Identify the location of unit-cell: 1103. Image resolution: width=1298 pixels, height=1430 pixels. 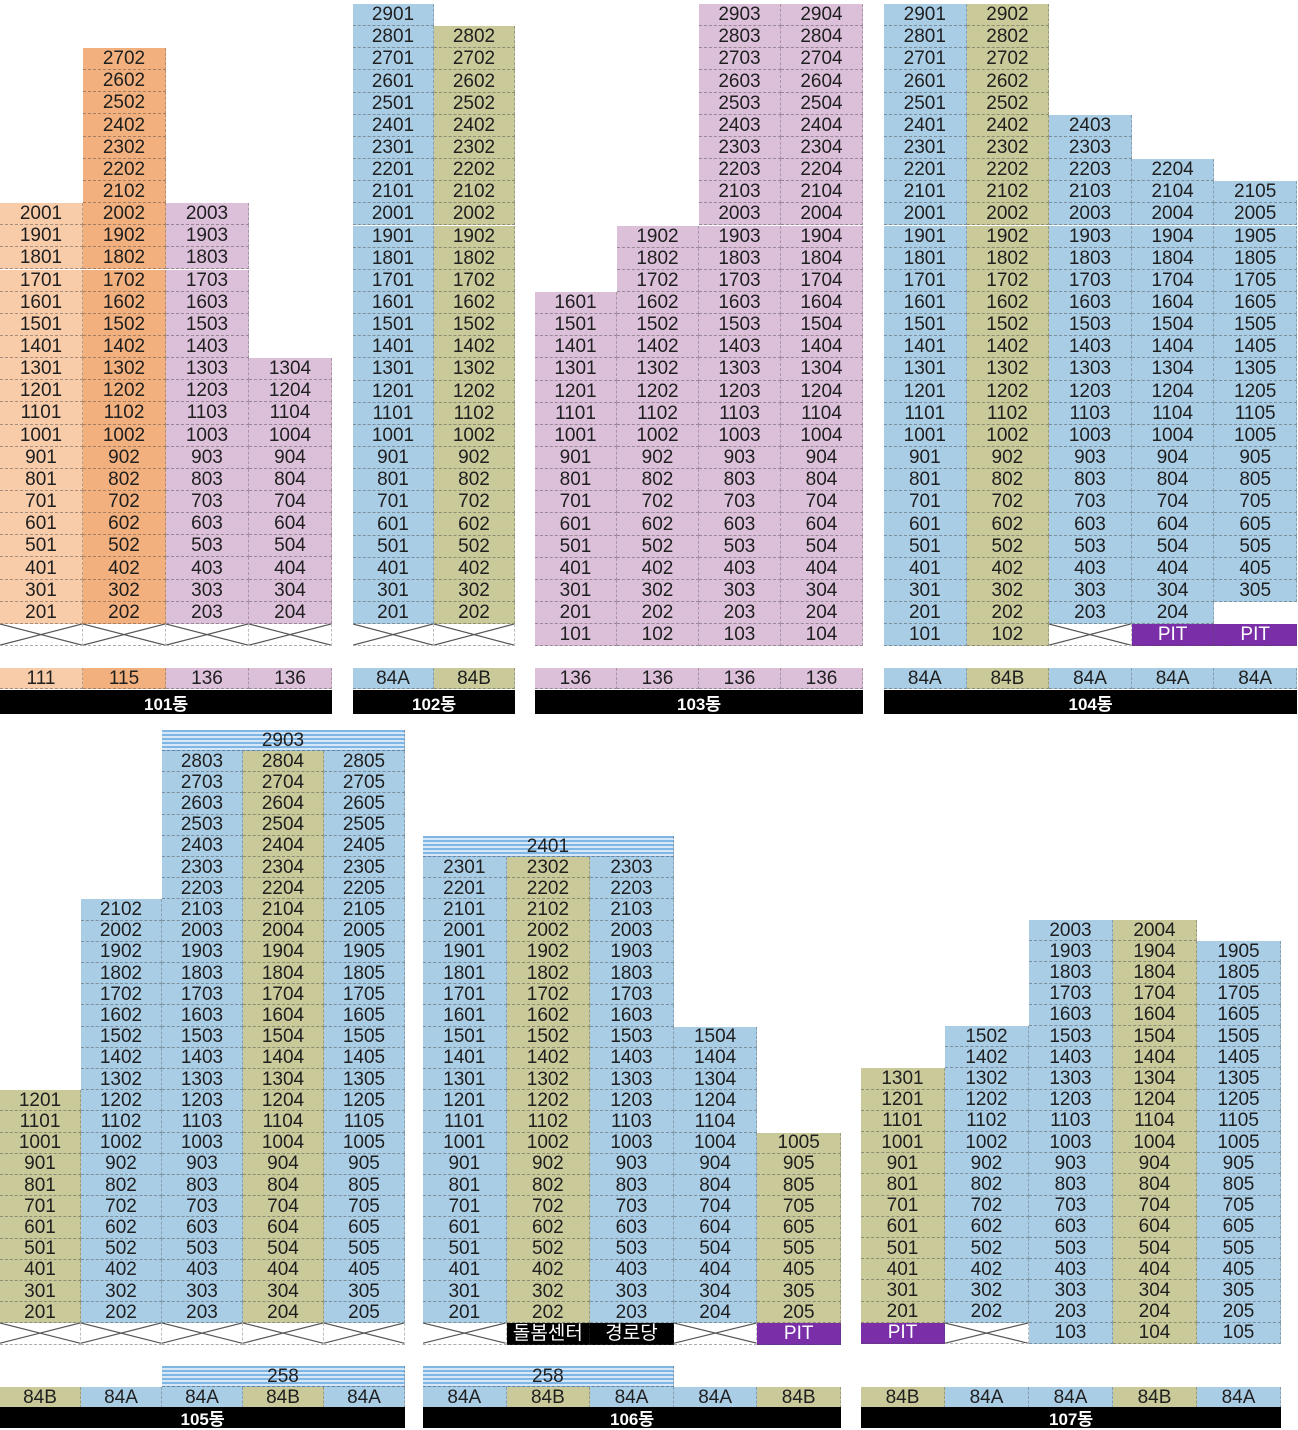
(740, 413).